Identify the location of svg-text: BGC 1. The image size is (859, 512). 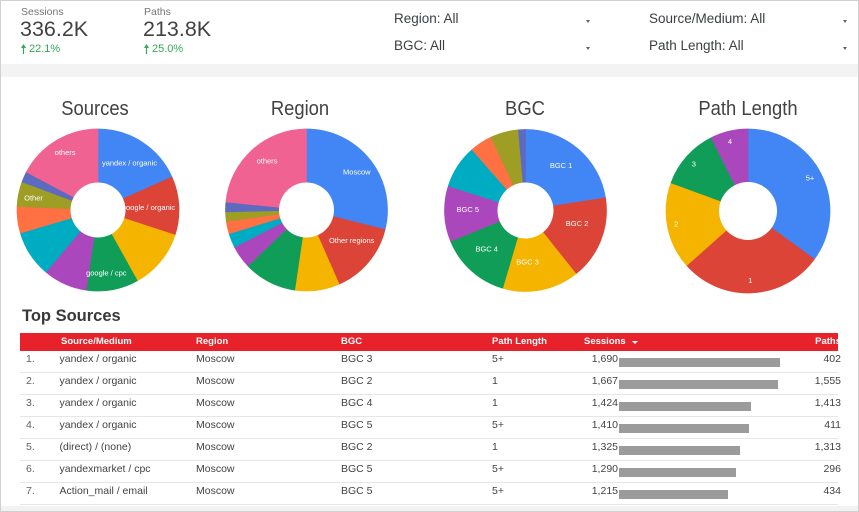
(561, 165).